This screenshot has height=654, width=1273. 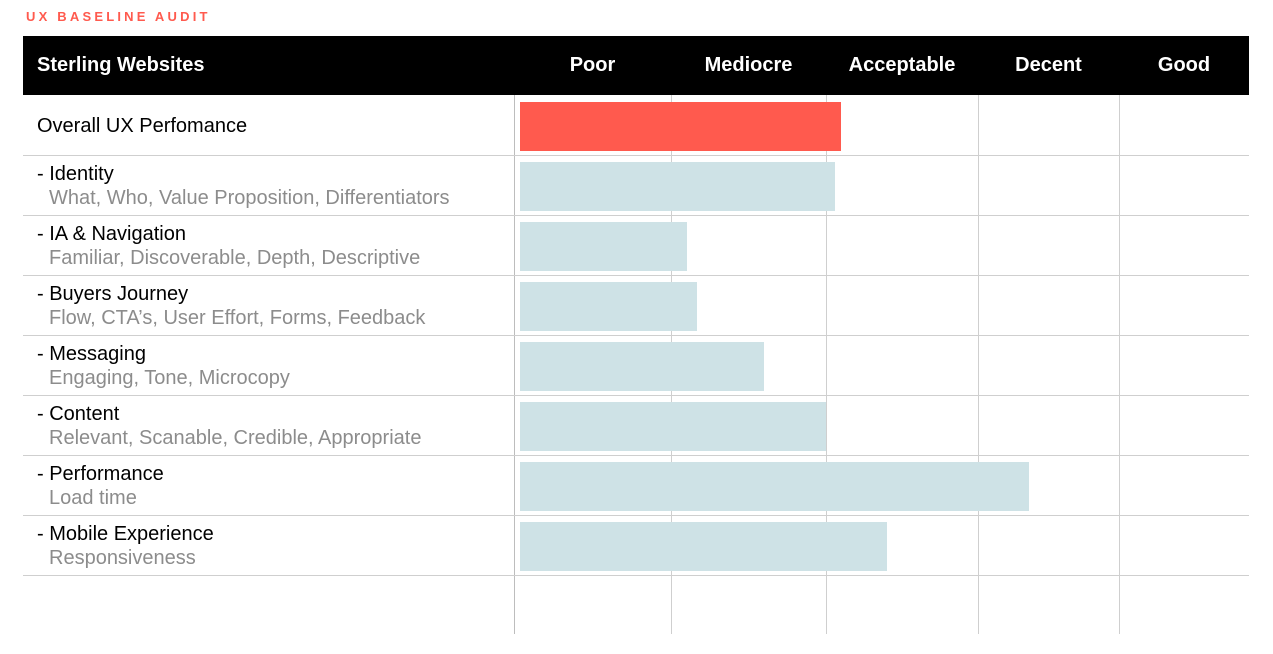 I want to click on row-title: - Buyers Journey, so click(x=113, y=294).